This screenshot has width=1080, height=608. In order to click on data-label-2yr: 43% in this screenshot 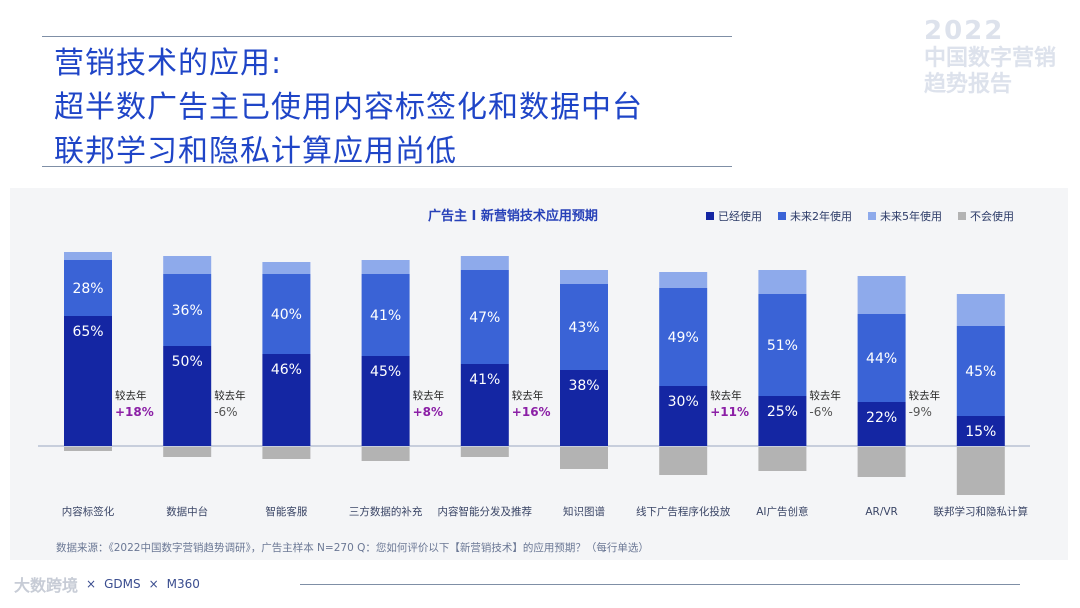, I will do `click(583, 328)`.